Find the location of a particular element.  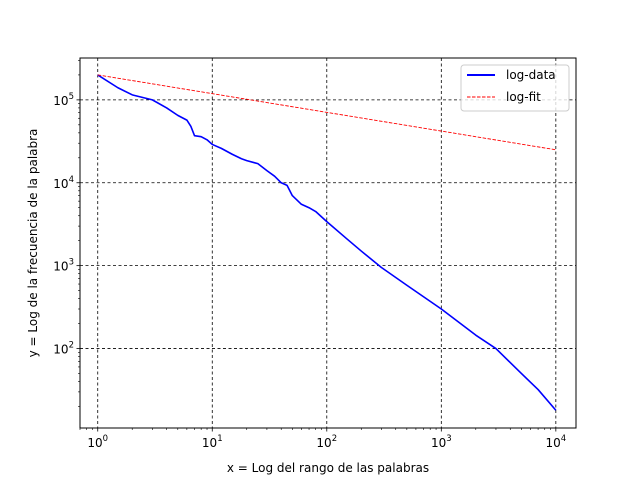

y-tick-label: 10⁴ is located at coordinates (63, 183).